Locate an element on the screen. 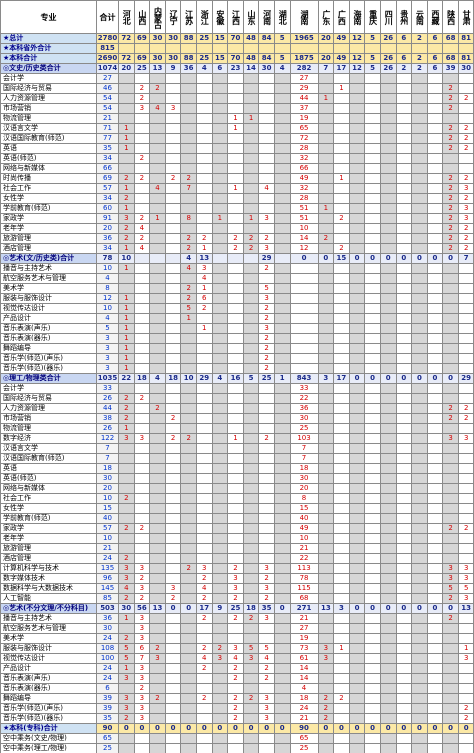 Image resolution: width=474 pixels, height=753 pixels. province-cell: 25 is located at coordinates (304, 428).